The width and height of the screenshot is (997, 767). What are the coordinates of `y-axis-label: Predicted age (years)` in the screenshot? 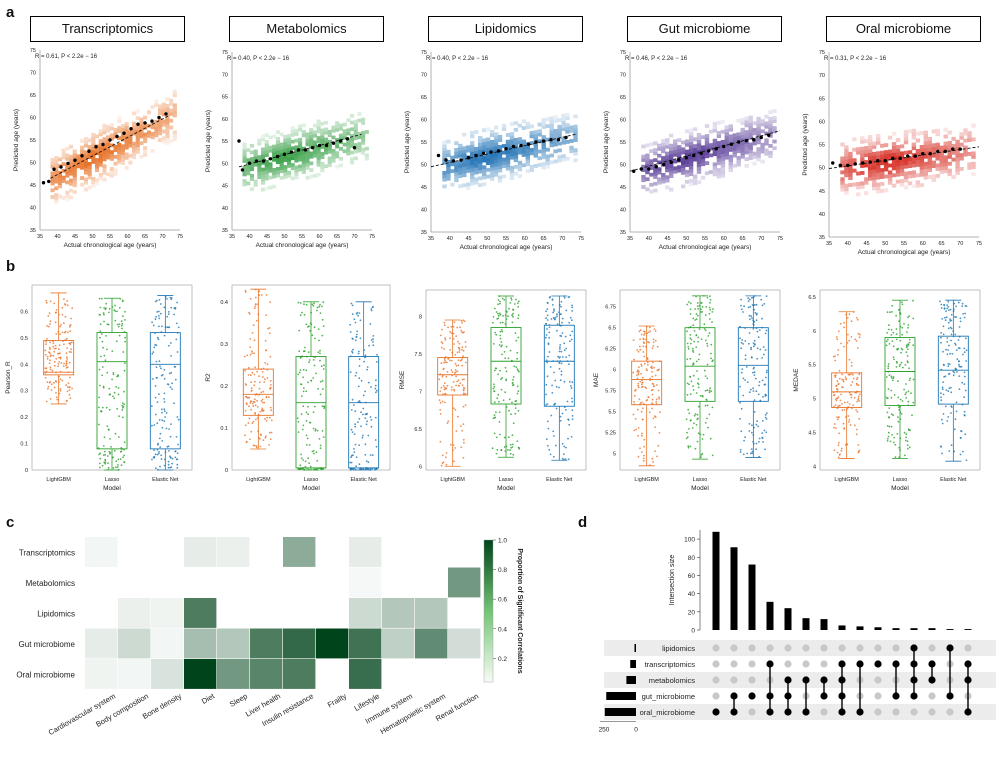 It's located at (208, 141).